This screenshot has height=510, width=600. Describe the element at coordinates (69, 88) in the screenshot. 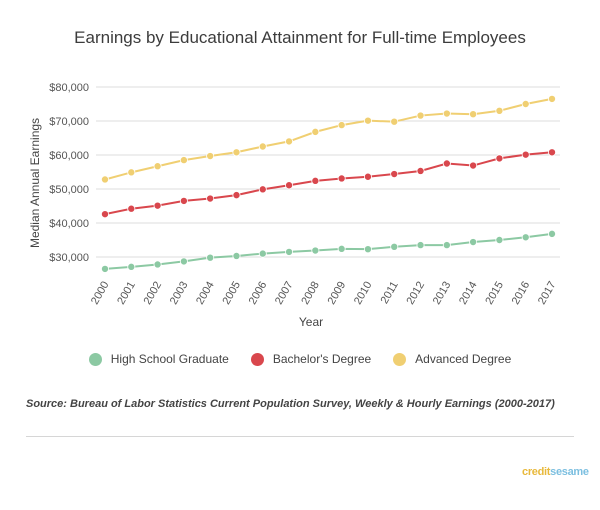

I see `y-tick-label: $80,000` at that location.